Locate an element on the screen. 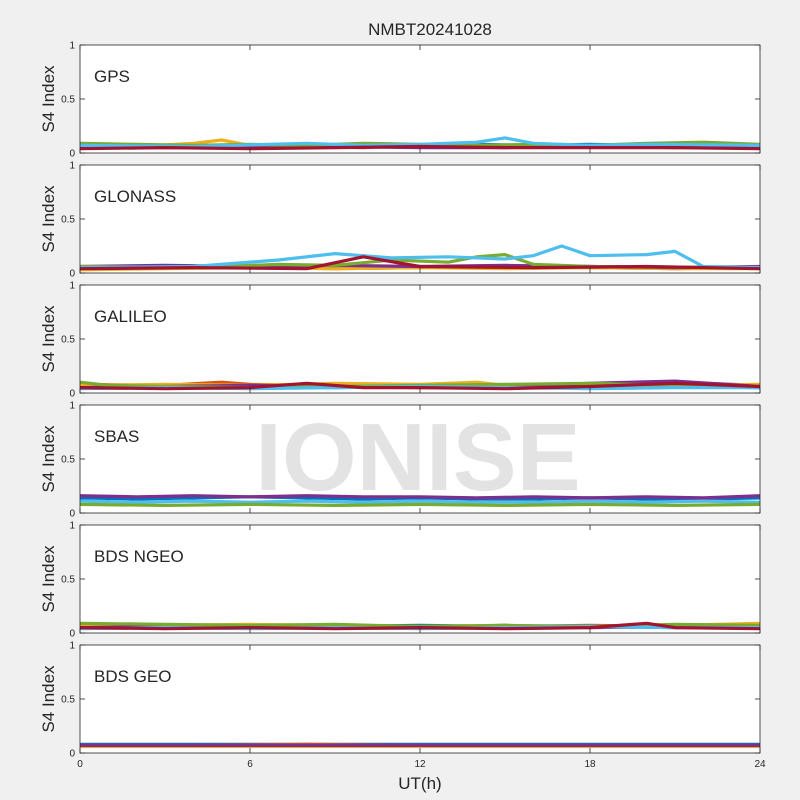 The width and height of the screenshot is (800, 800). x-axis-label: UT(h) is located at coordinates (419, 783).